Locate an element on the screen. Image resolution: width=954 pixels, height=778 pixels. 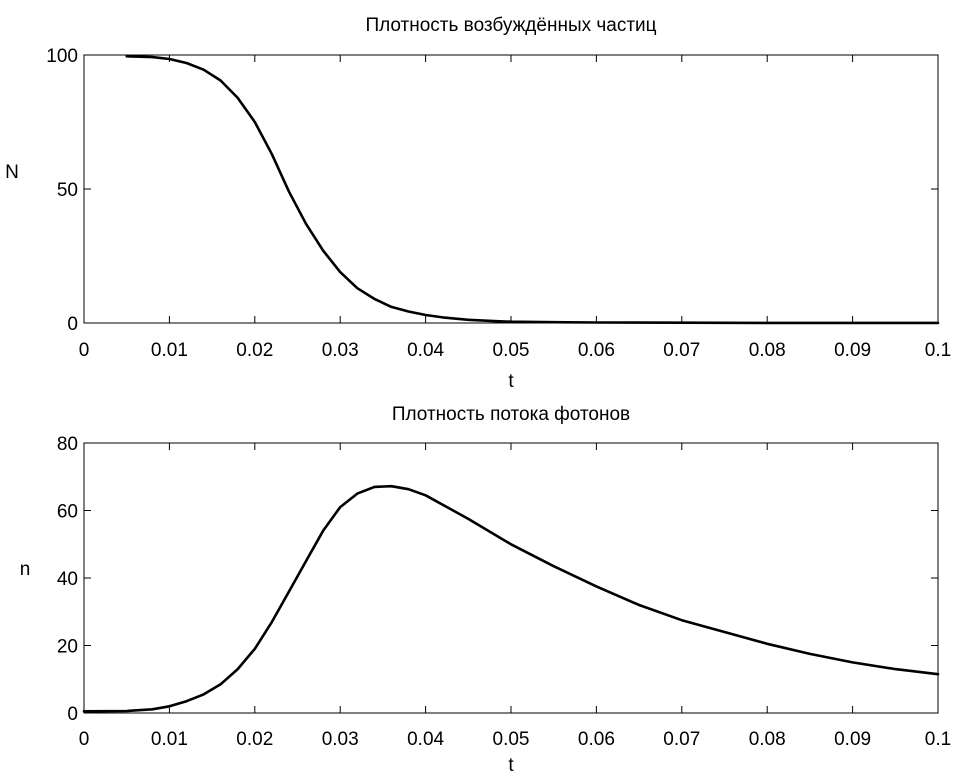
y-tick-label: 80 is located at coordinates (67, 444).